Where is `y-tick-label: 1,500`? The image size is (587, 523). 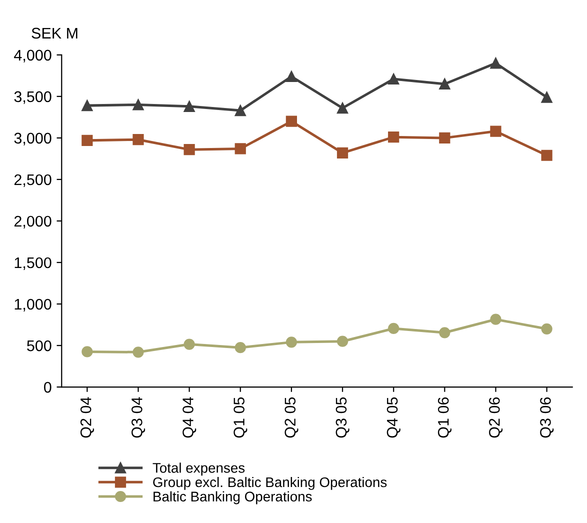 y-tick-label: 1,500 is located at coordinates (33, 263).